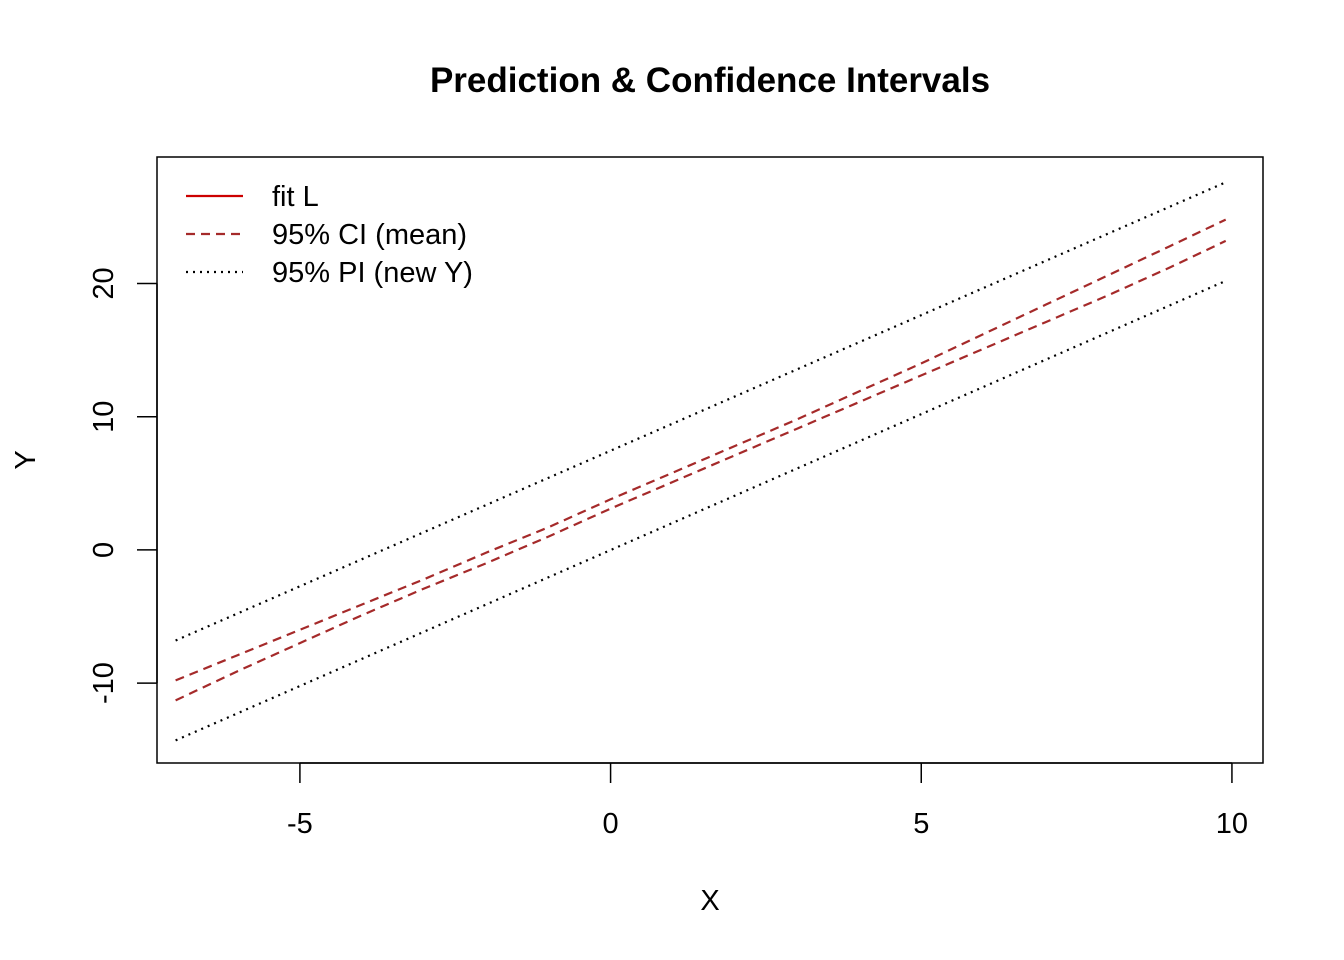  I want to click on y-axis-label: Y, so click(26, 459).